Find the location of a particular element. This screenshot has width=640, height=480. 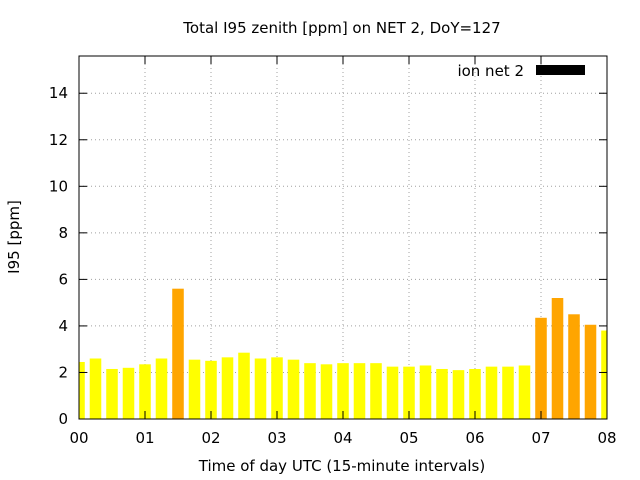

y-tick-label: 6 is located at coordinates (63, 279).